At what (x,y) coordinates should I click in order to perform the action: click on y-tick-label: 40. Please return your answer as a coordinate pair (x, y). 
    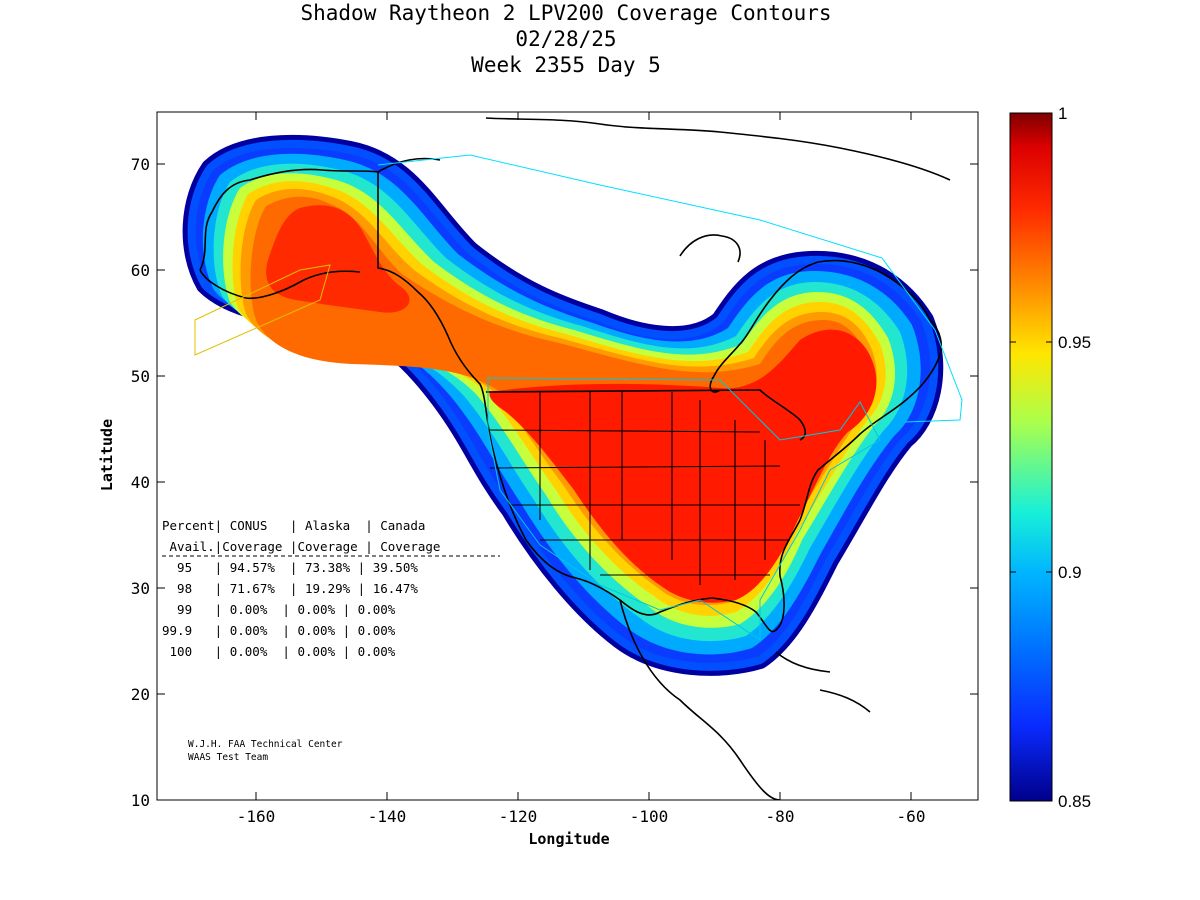
    Looking at the image, I should click on (140, 482).